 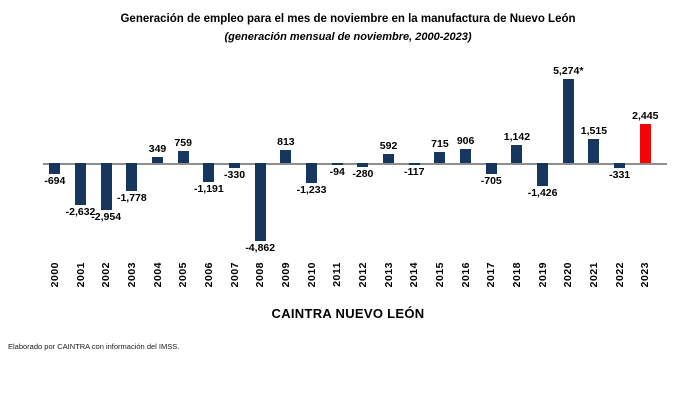 I want to click on x-tick-2002: 2002, so click(x=106, y=283).